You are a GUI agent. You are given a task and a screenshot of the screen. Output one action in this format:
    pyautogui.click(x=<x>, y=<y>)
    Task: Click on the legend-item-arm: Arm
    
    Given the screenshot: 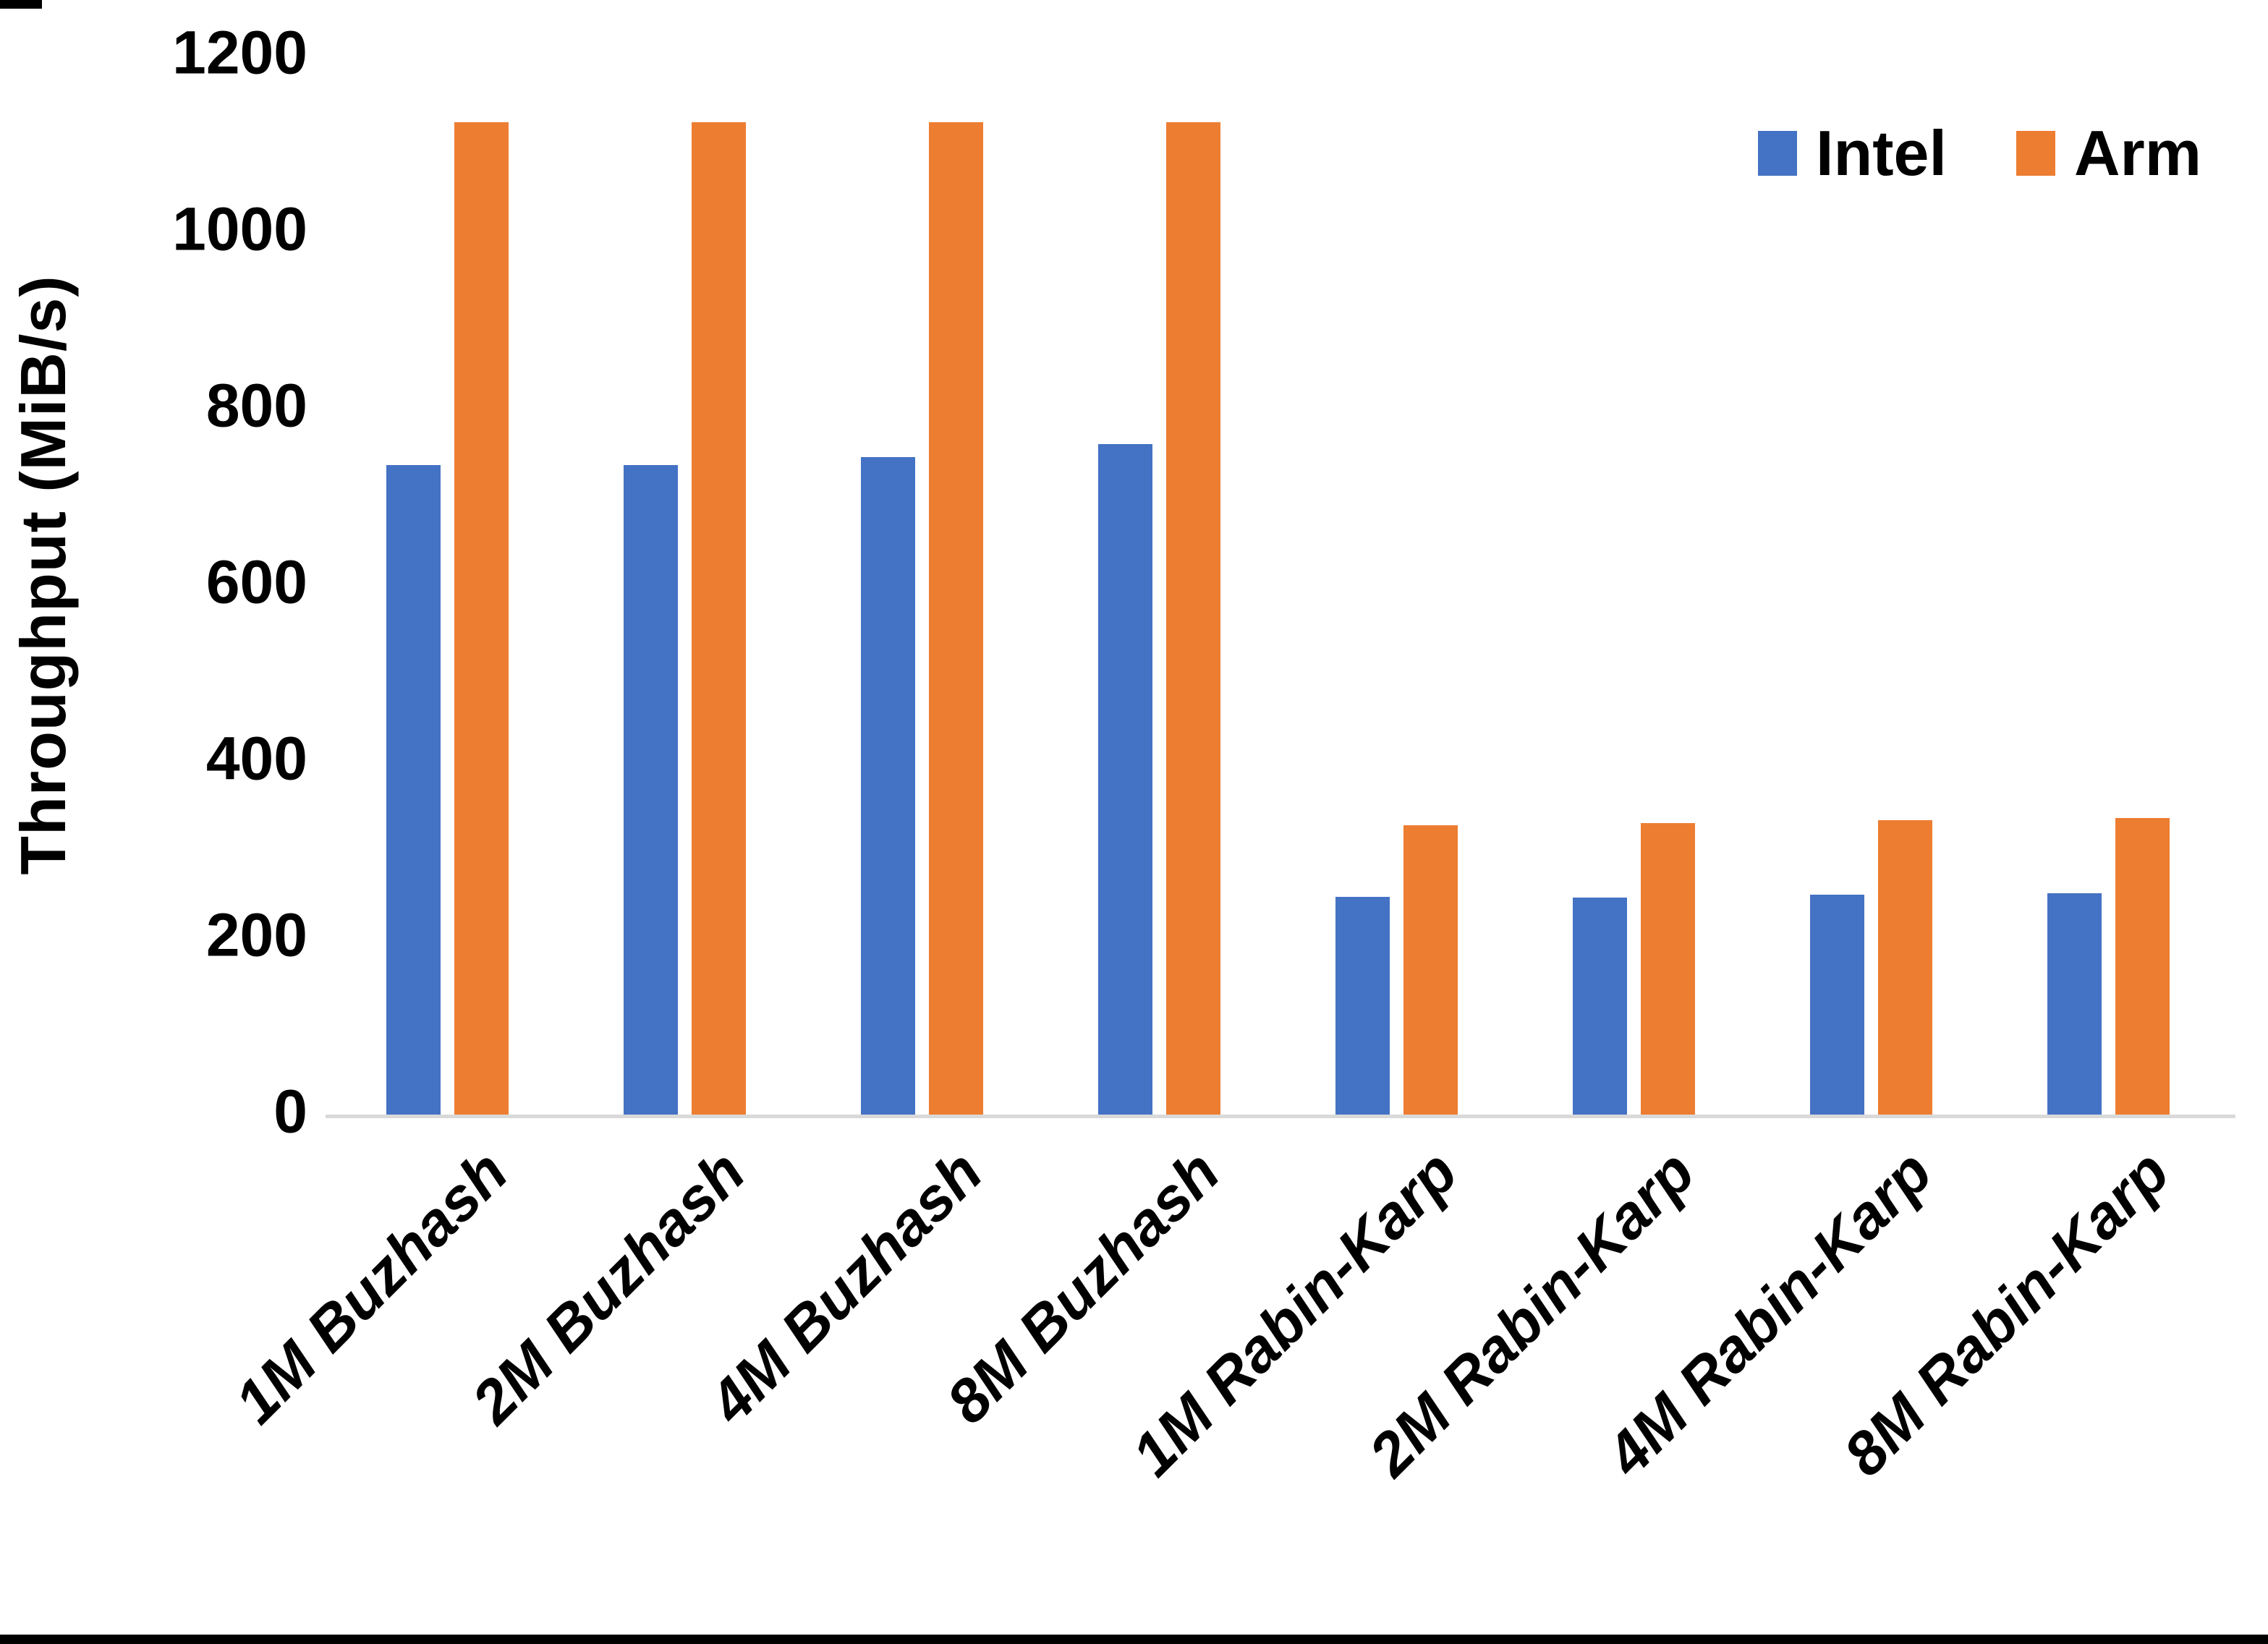 What is the action you would take?
    pyautogui.click(x=2108, y=153)
    